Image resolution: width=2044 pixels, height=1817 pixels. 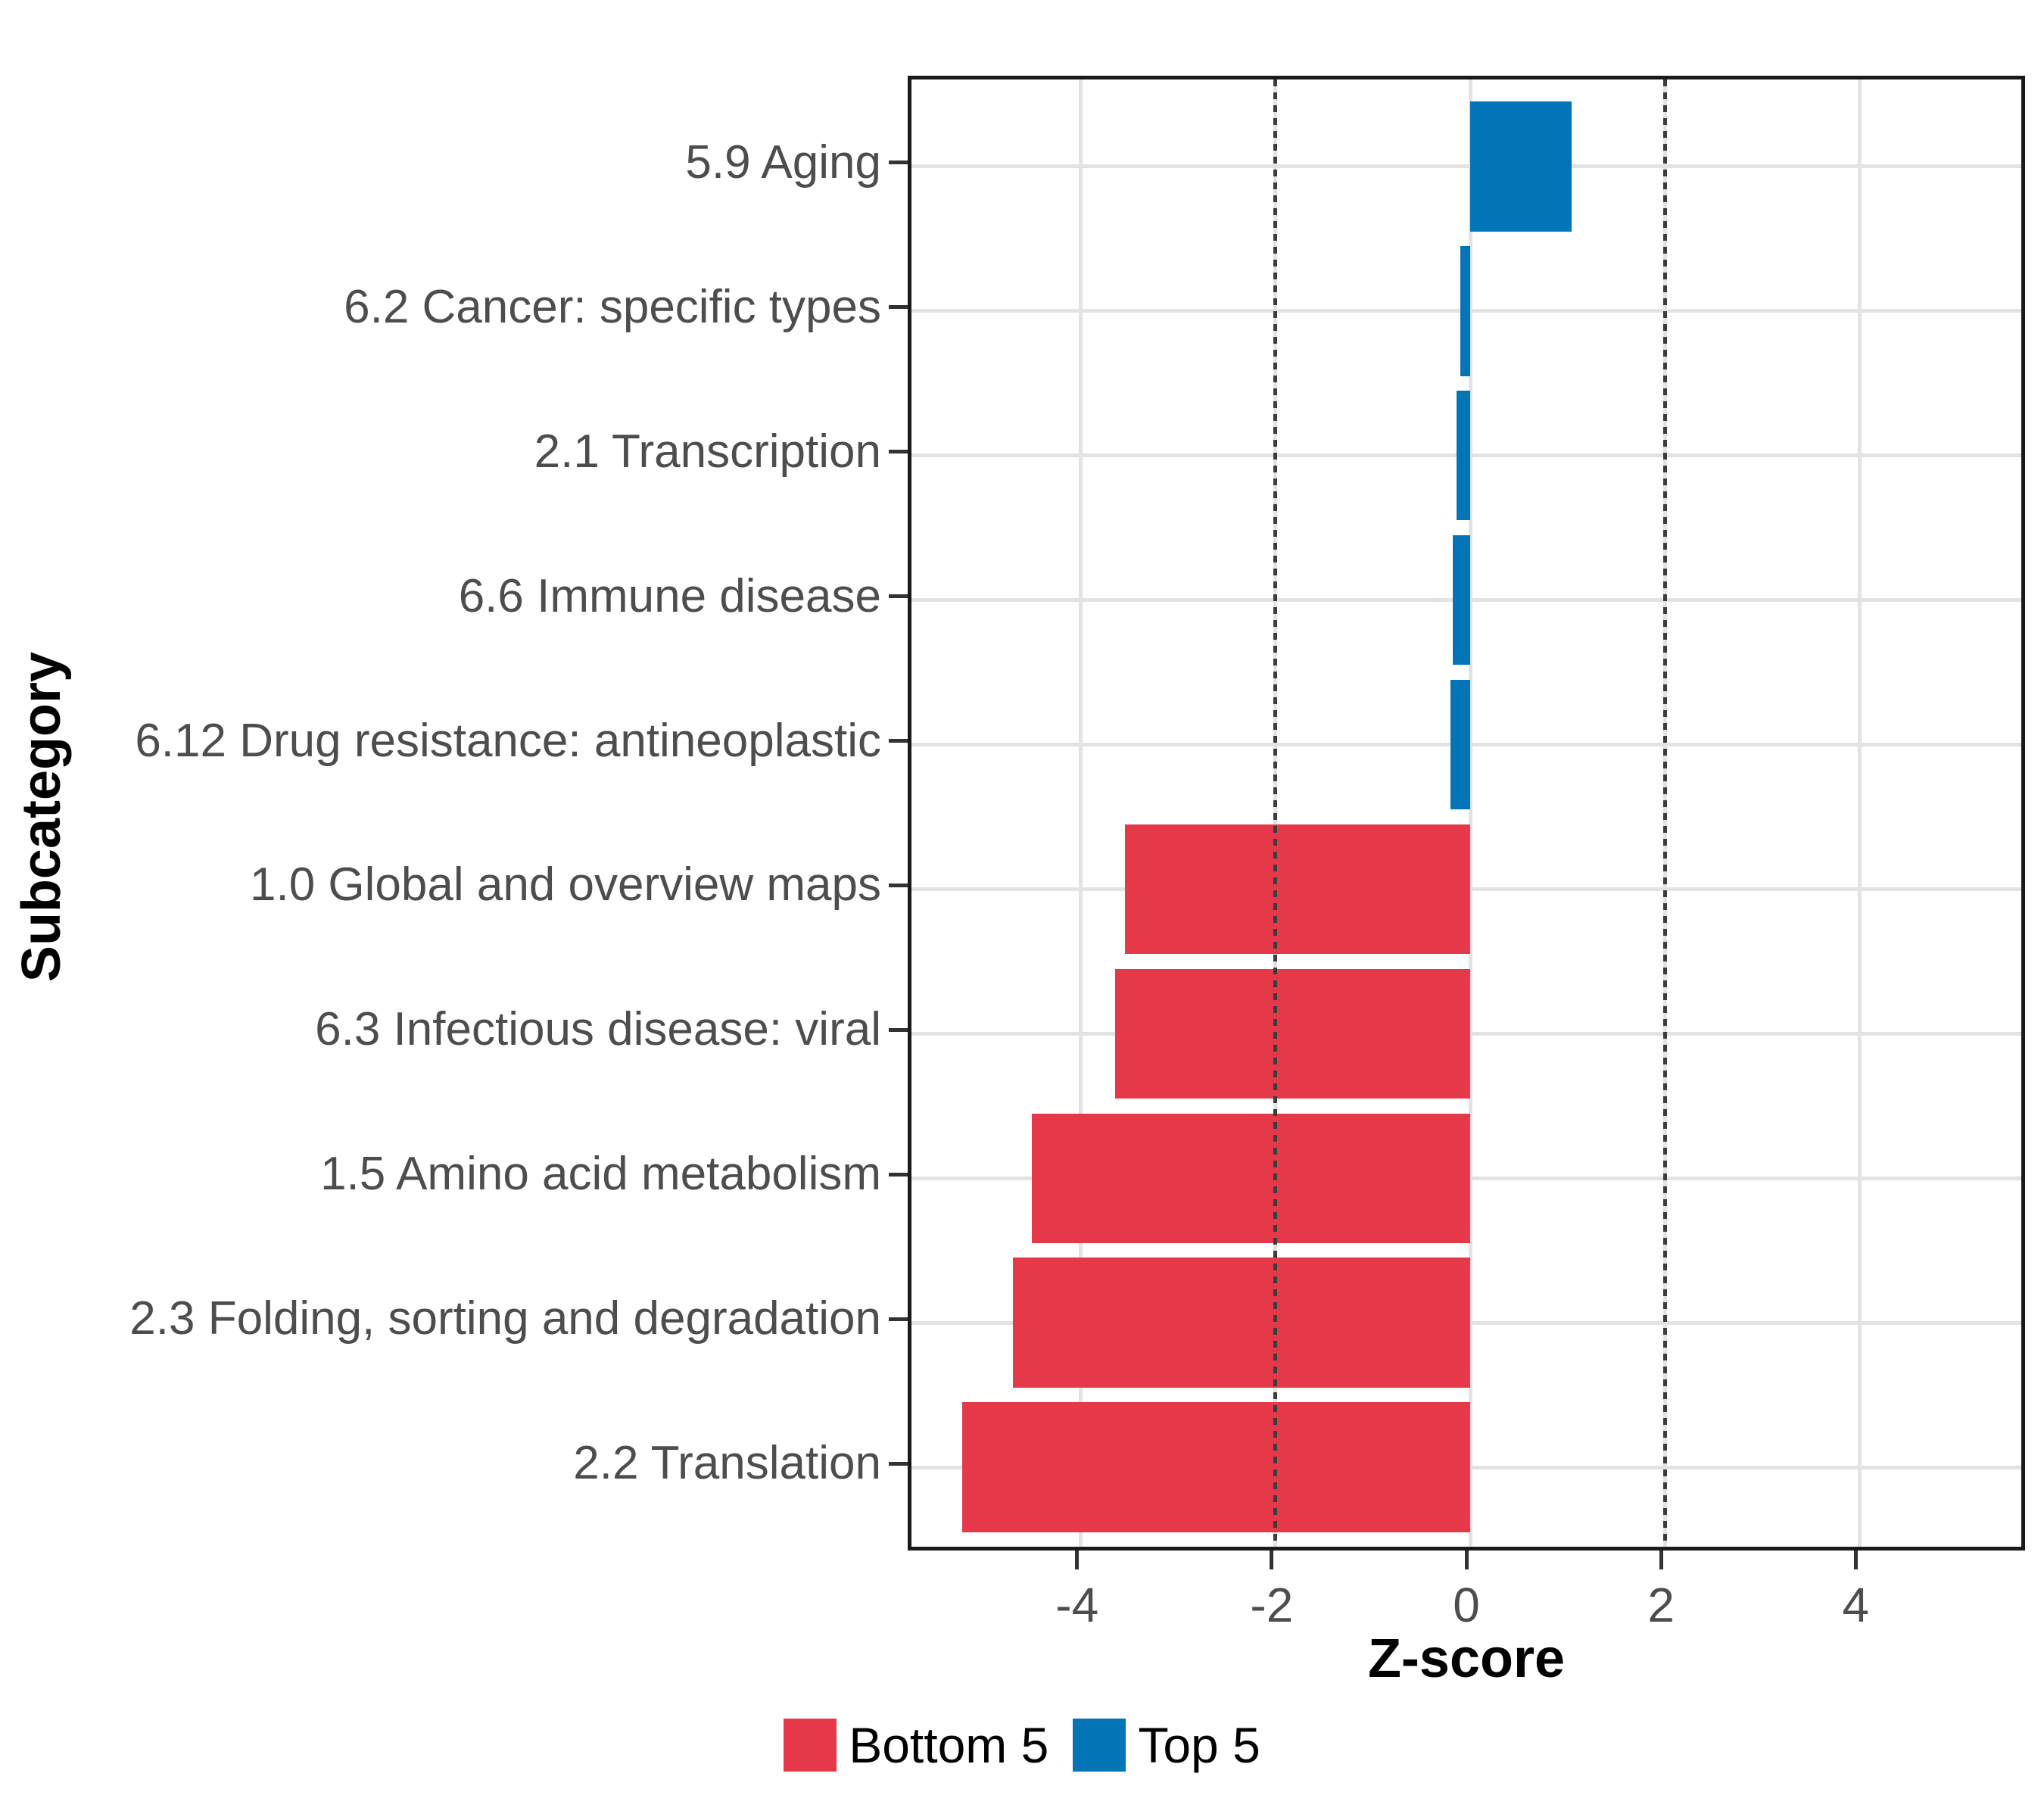 I want to click on x-axis-title: Z-score, so click(x=1466, y=1658).